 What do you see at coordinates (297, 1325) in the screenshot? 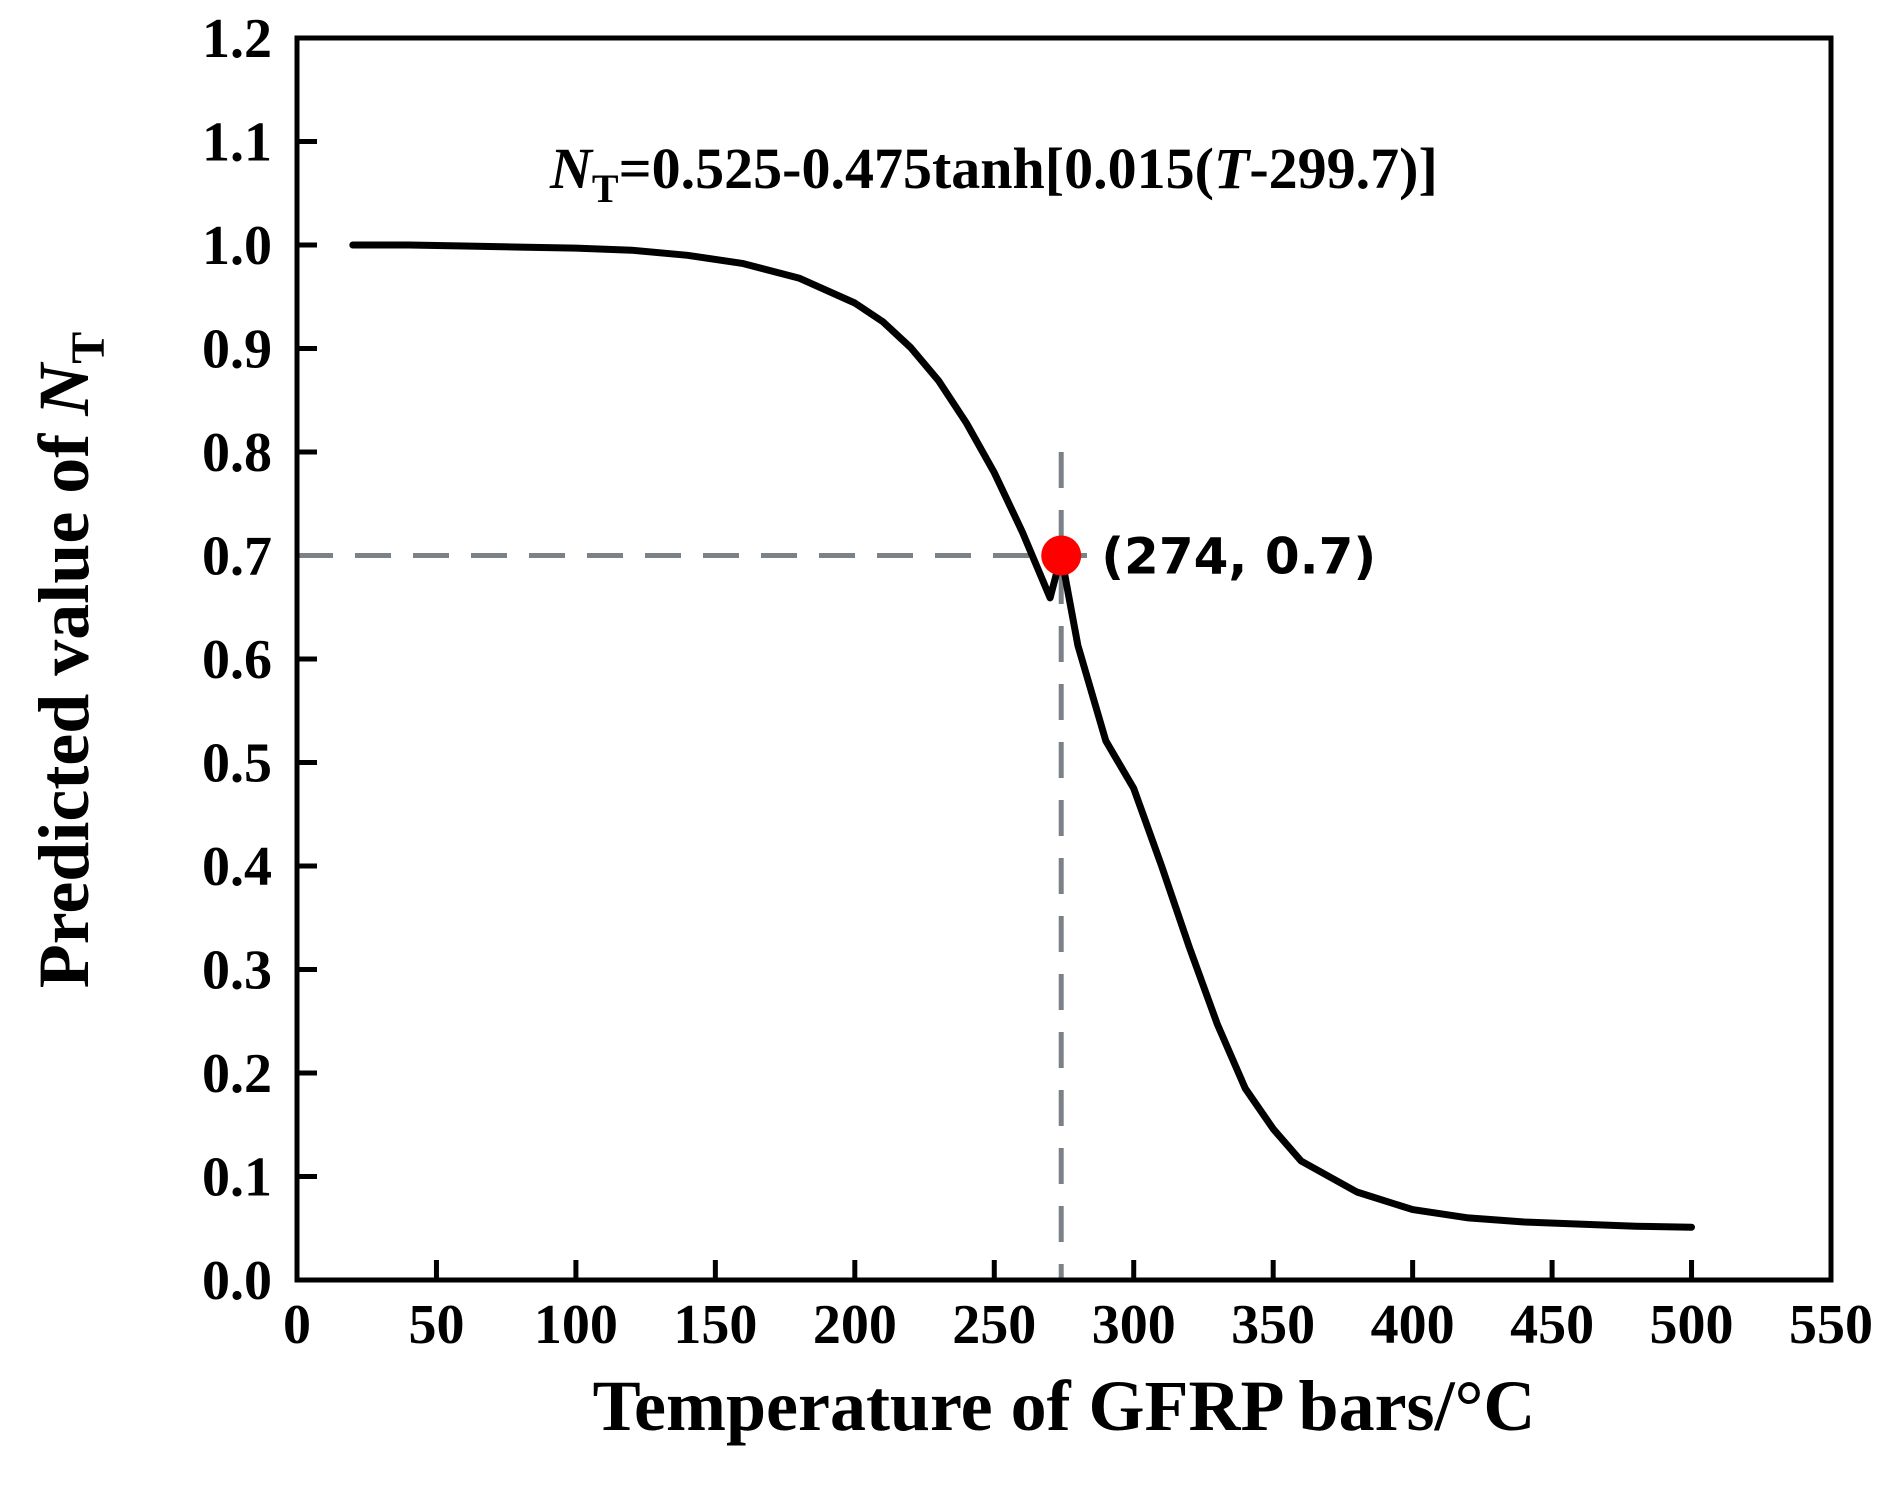
I see `x-tick-label: 0` at bounding box center [297, 1325].